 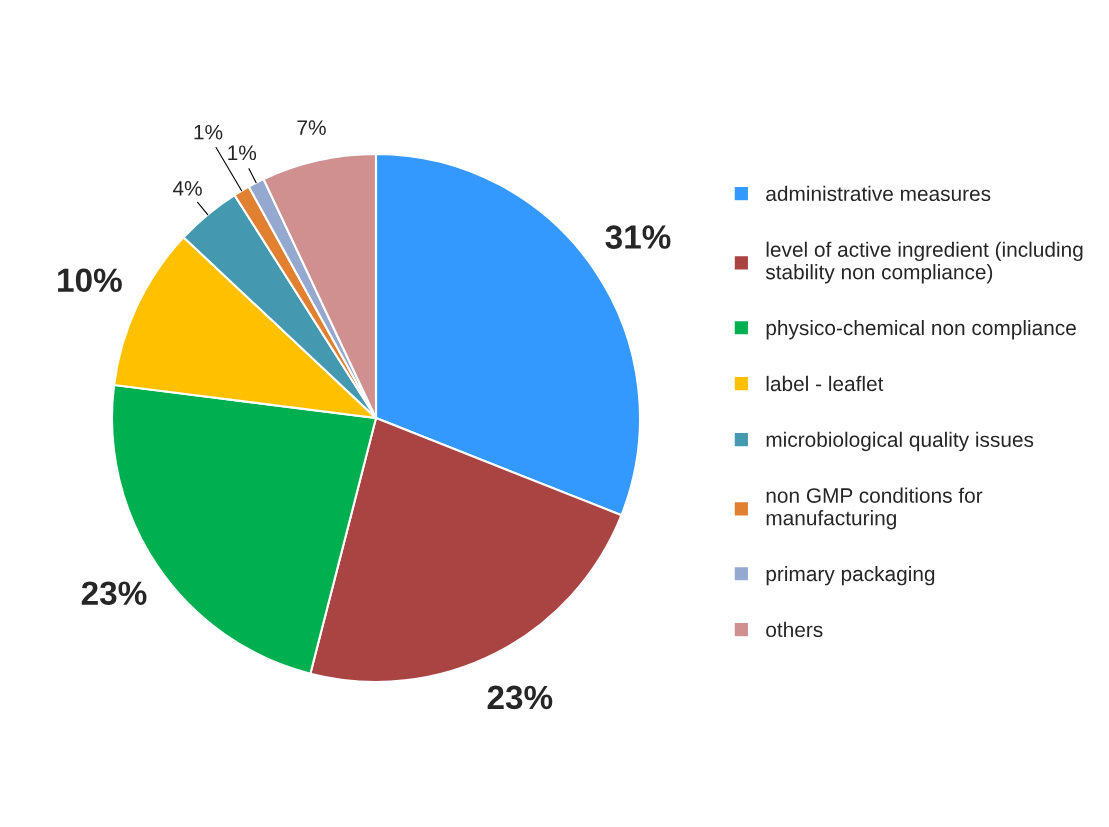 What do you see at coordinates (874, 508) in the screenshot?
I see `legend-label: non GMP conditions for manufacturing` at bounding box center [874, 508].